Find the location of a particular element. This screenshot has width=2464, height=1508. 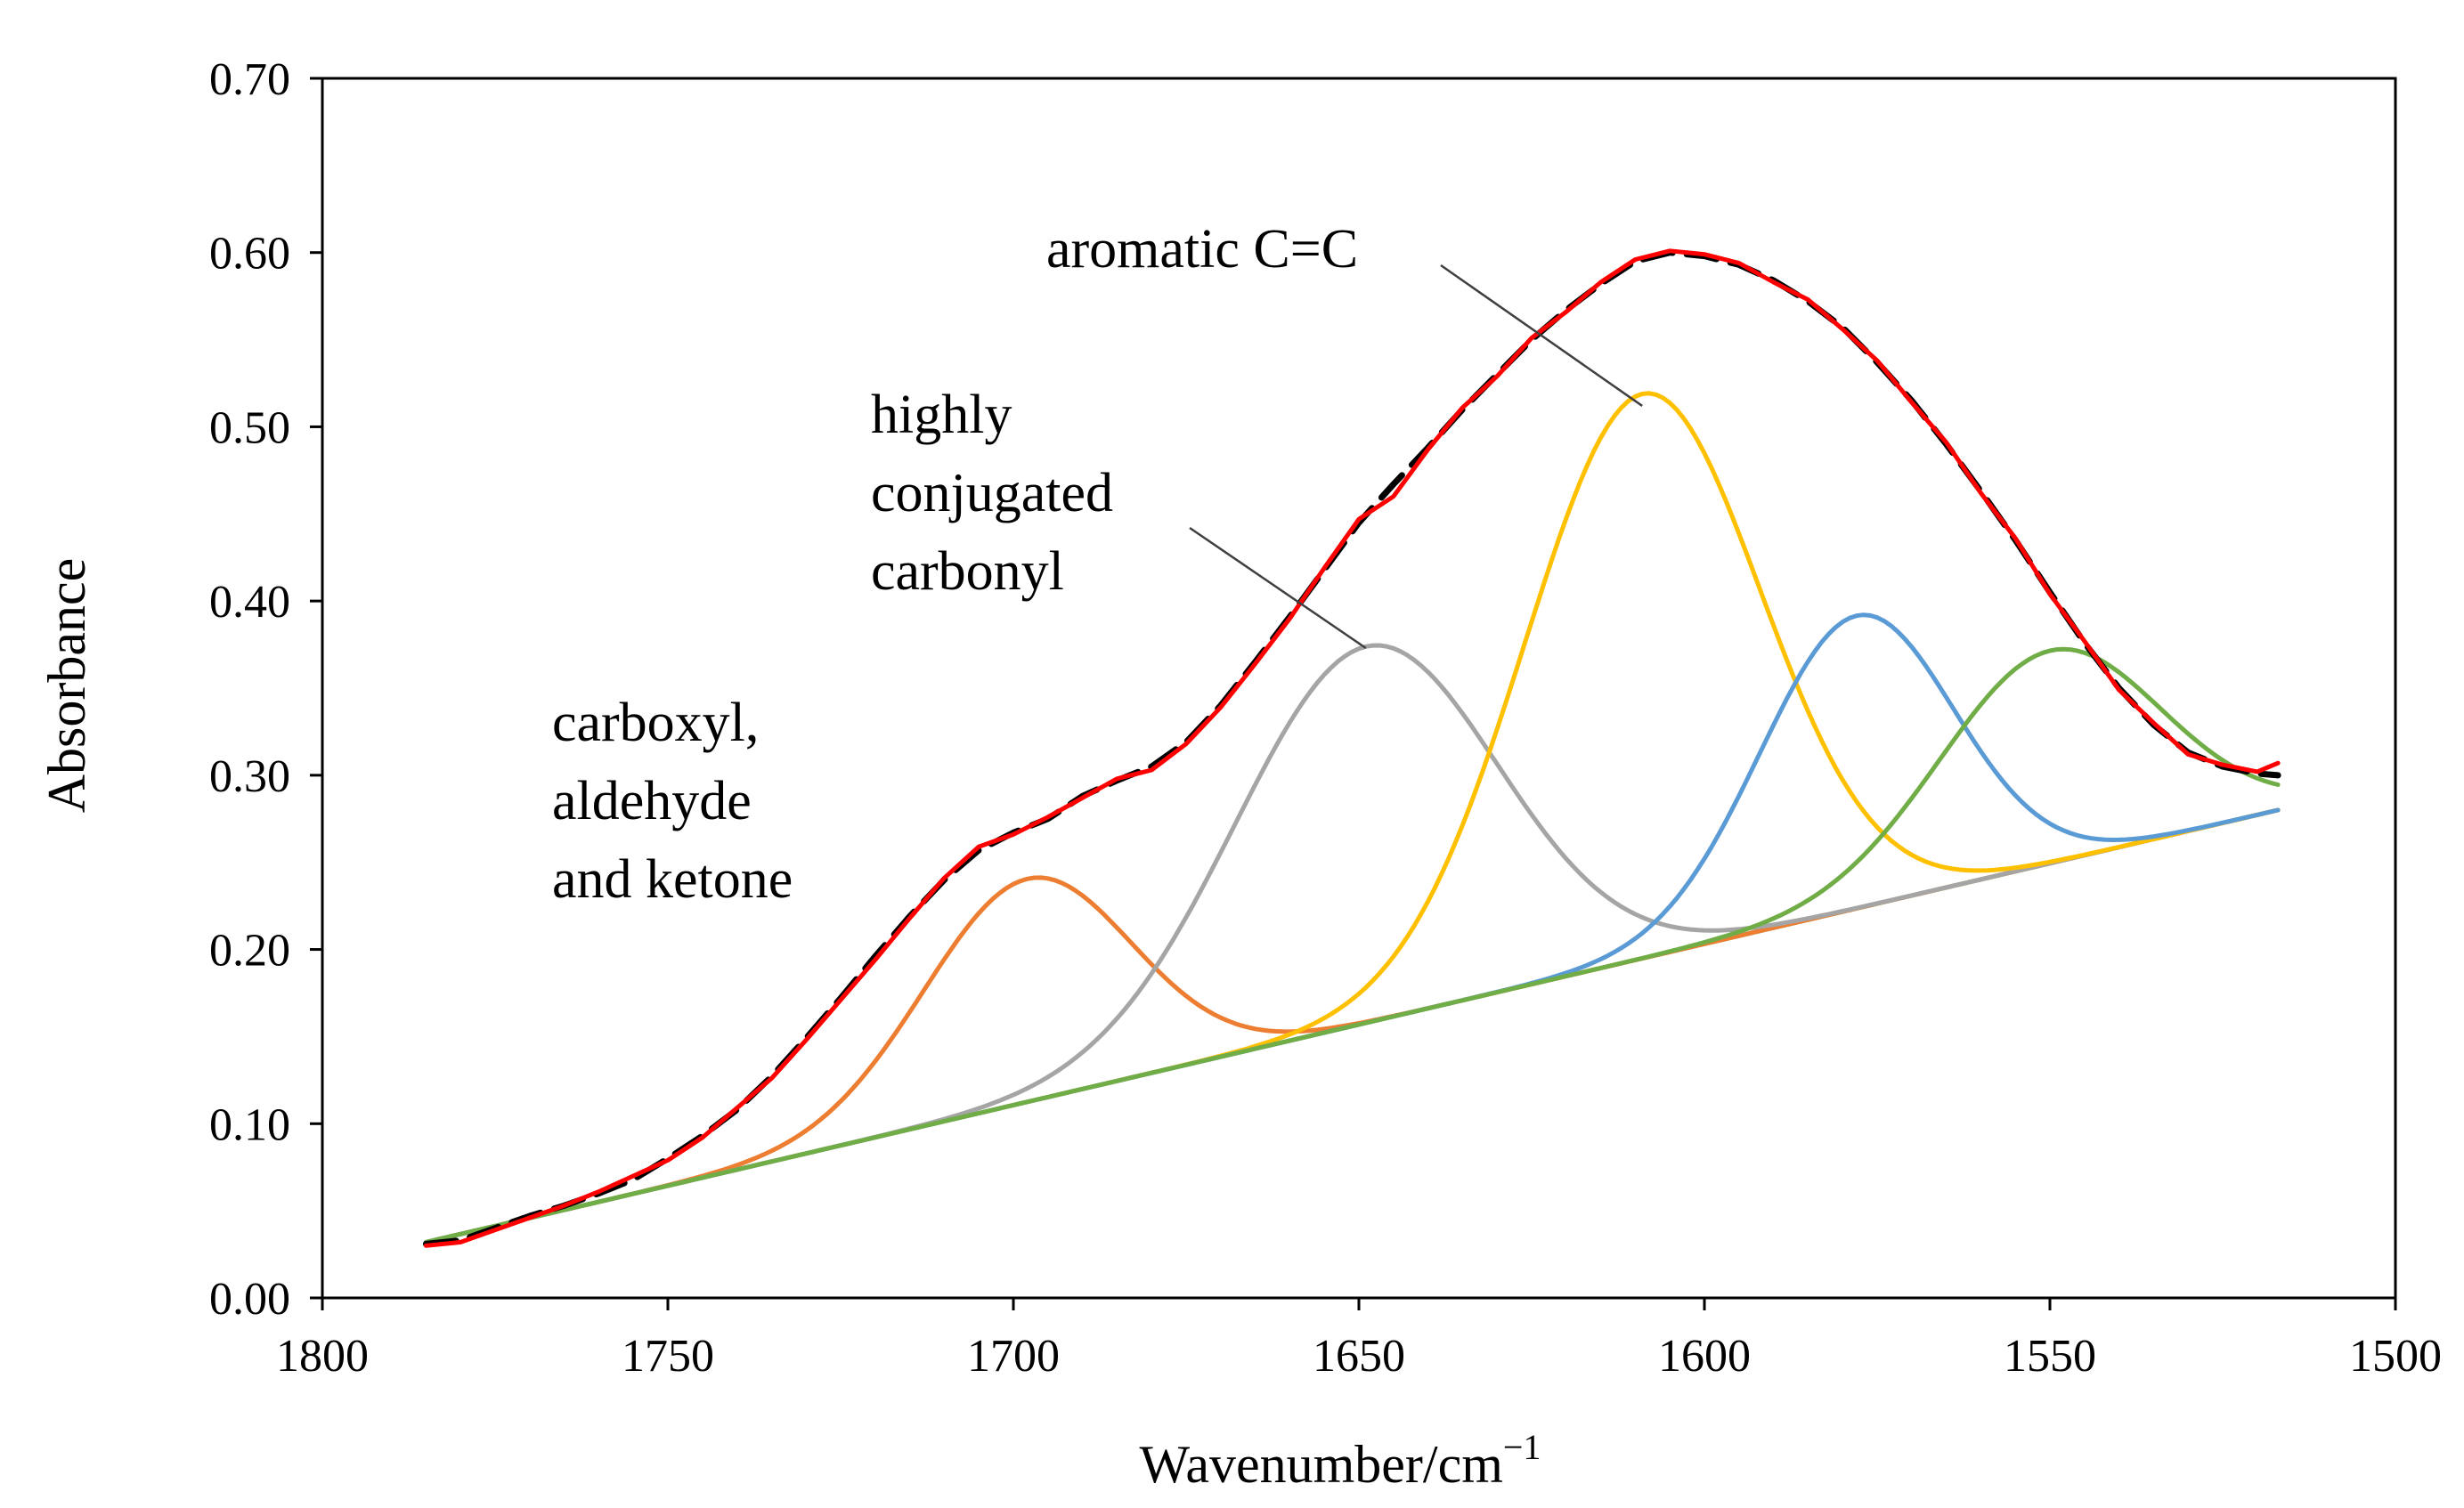

y-tick-label: 0.20 is located at coordinates (249, 952).